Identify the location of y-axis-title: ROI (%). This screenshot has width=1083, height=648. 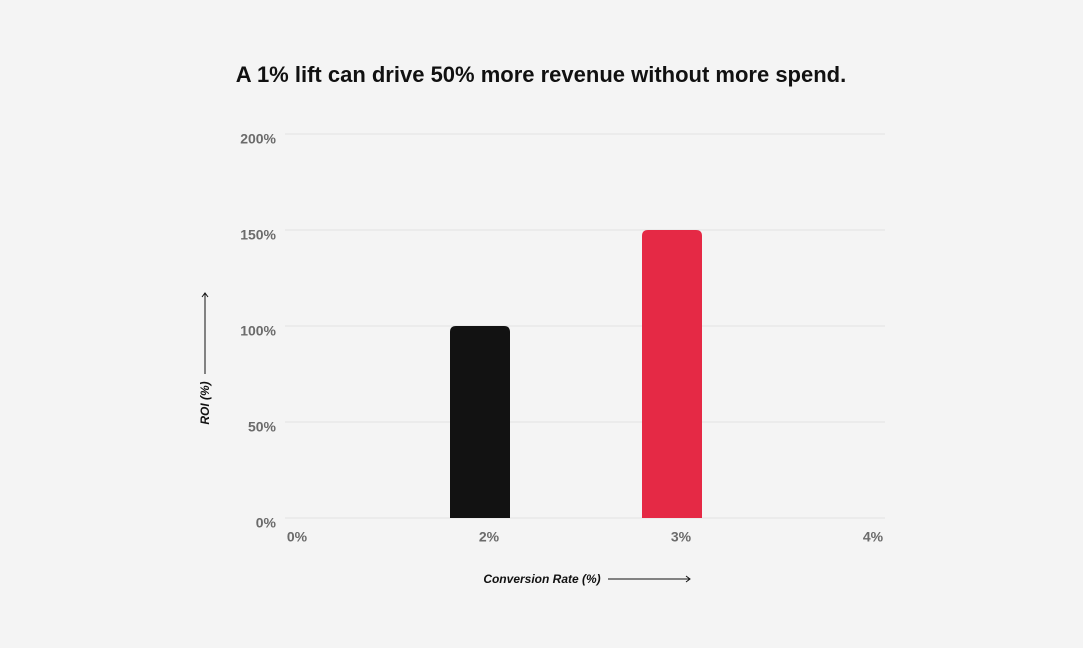
(205, 402).